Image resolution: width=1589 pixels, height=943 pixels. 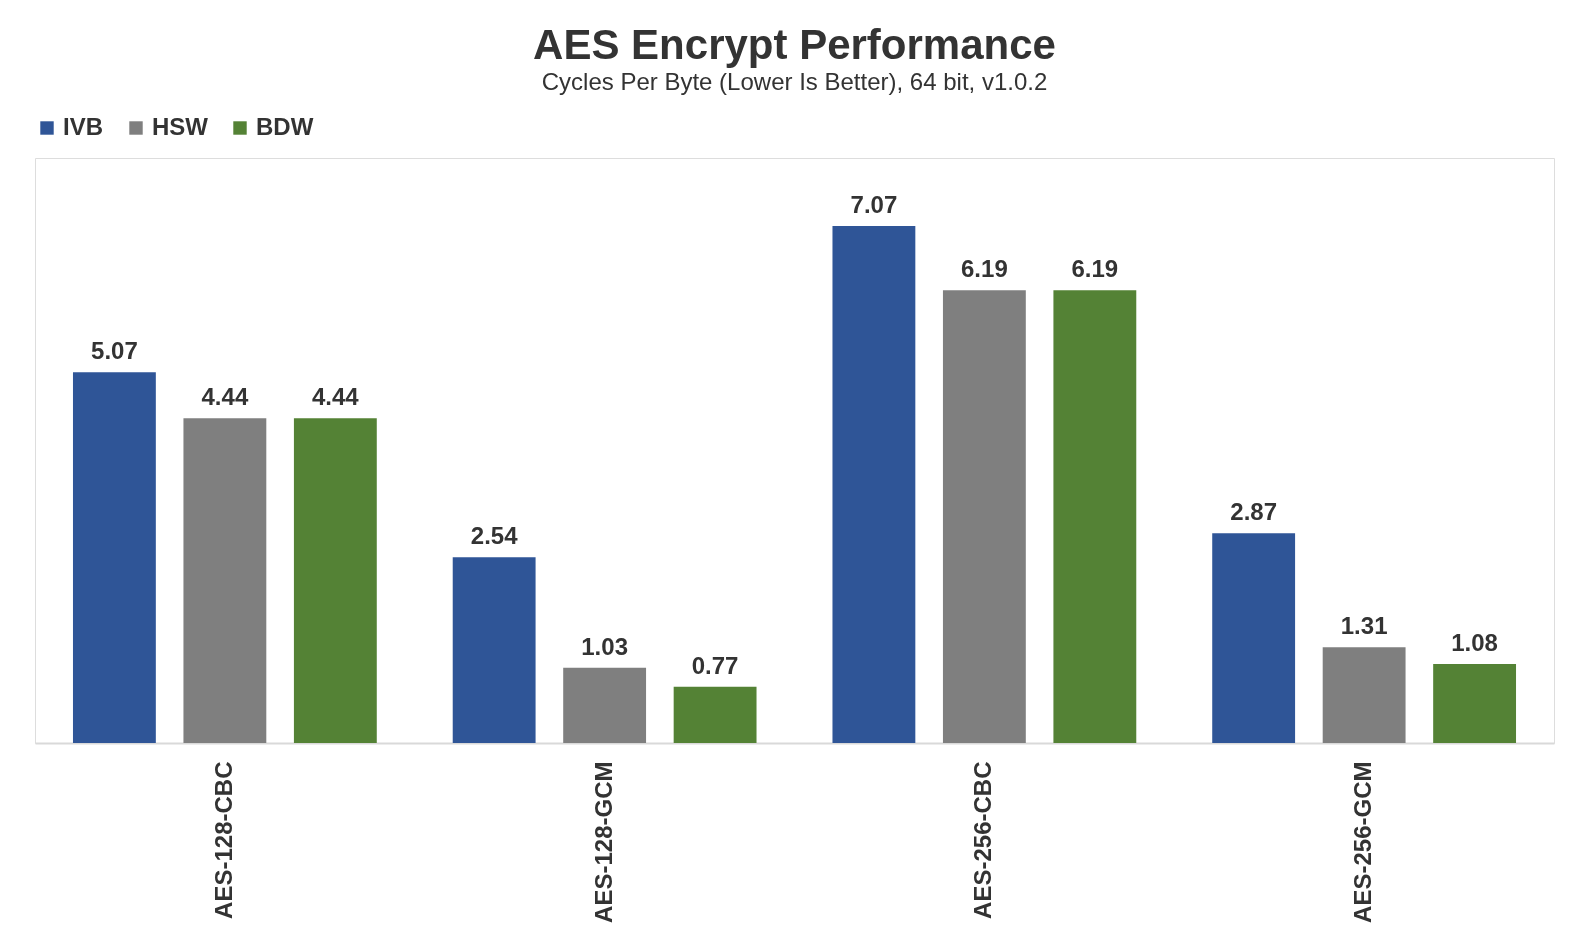 What do you see at coordinates (114, 351) in the screenshot?
I see `data-label: 5.07` at bounding box center [114, 351].